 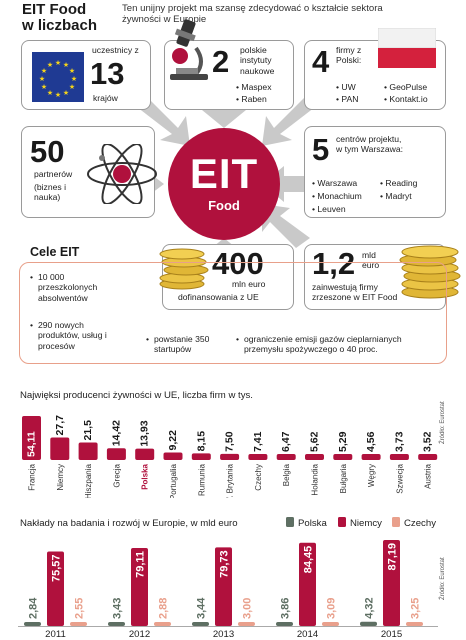 What do you see at coordinates (233, 313) in the screenshot?
I see `goals-box` at bounding box center [233, 313].